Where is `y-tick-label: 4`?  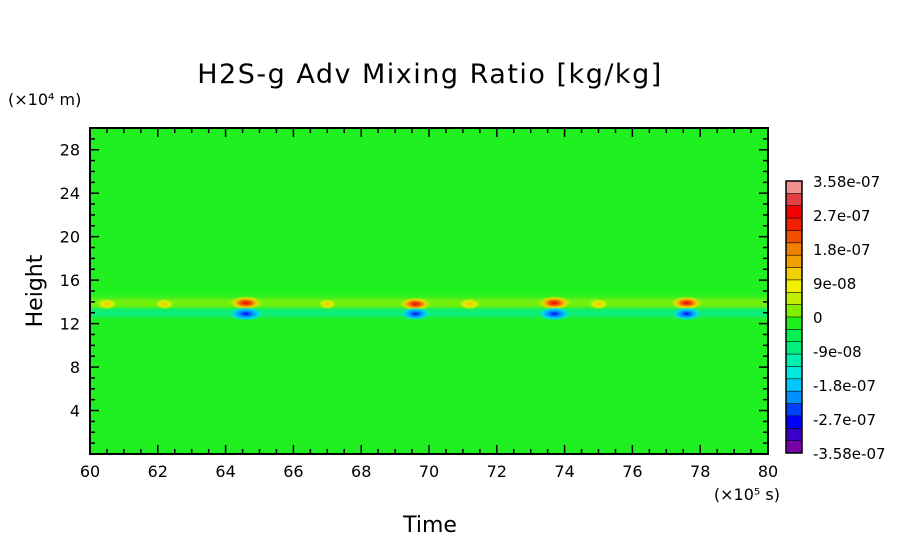 y-tick-label: 4 is located at coordinates (75, 411).